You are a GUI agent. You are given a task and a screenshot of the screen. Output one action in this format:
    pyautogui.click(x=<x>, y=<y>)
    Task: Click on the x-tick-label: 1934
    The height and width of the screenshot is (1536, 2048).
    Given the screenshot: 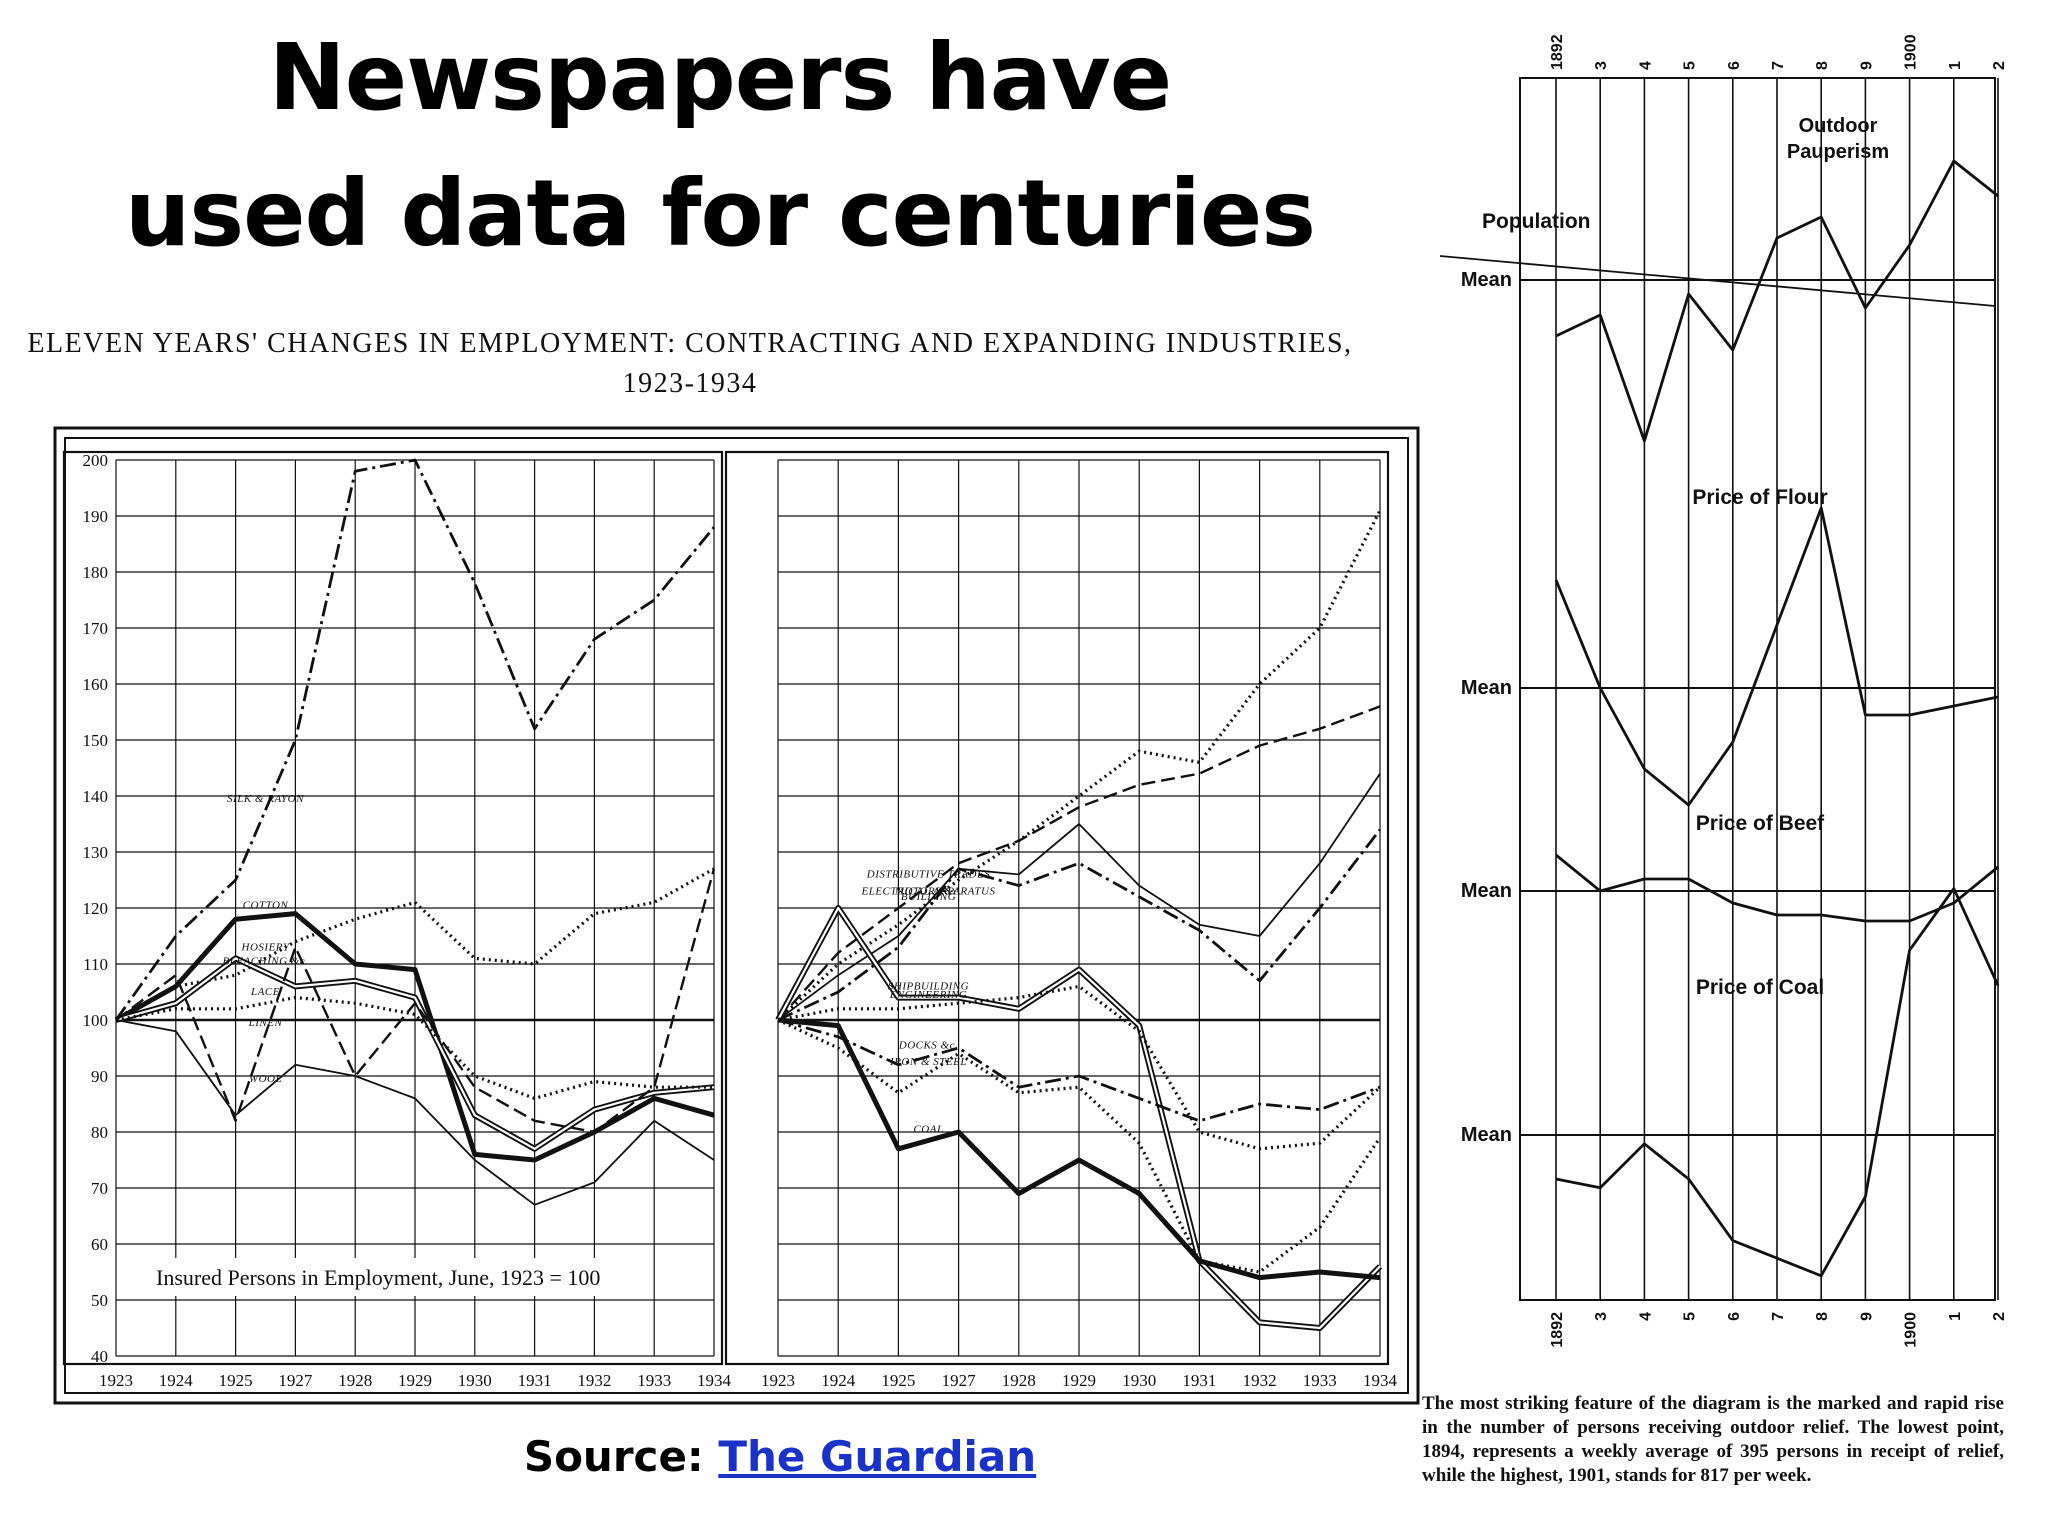 What is the action you would take?
    pyautogui.click(x=1380, y=1380)
    